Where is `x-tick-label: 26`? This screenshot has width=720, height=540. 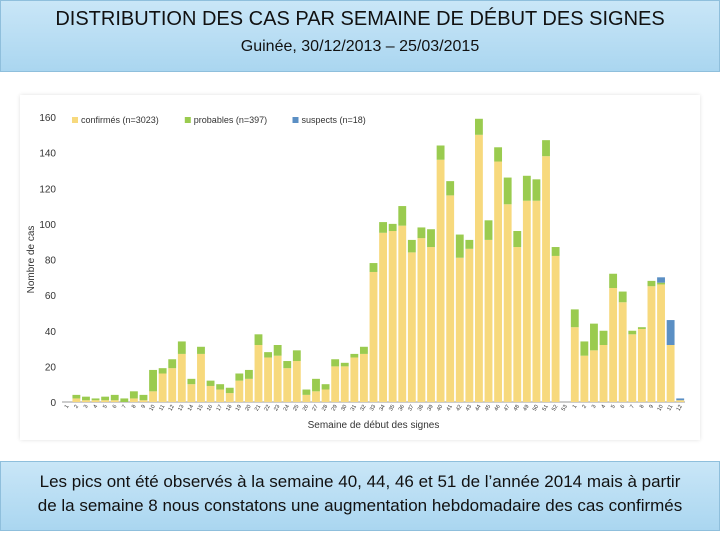 x-tick-label: 26 is located at coordinates (306, 408).